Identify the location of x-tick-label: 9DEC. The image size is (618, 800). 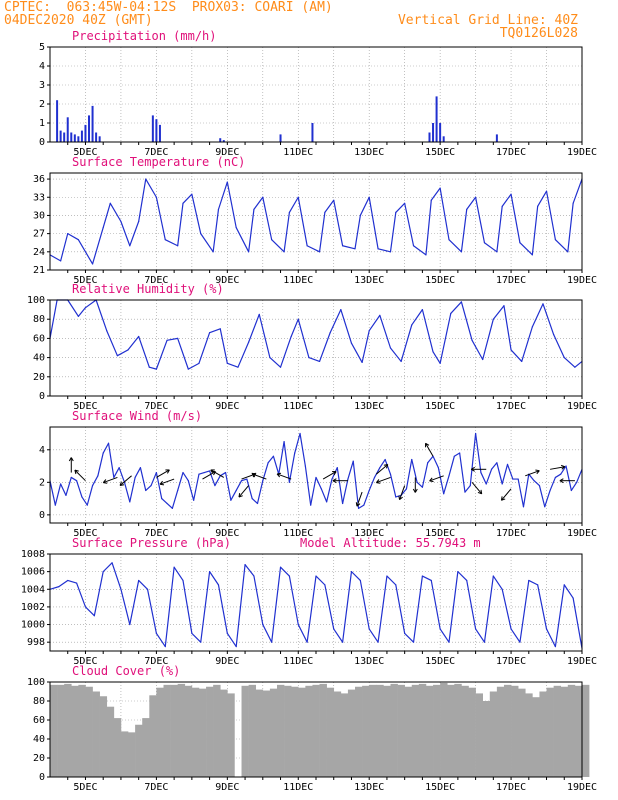
(227, 280).